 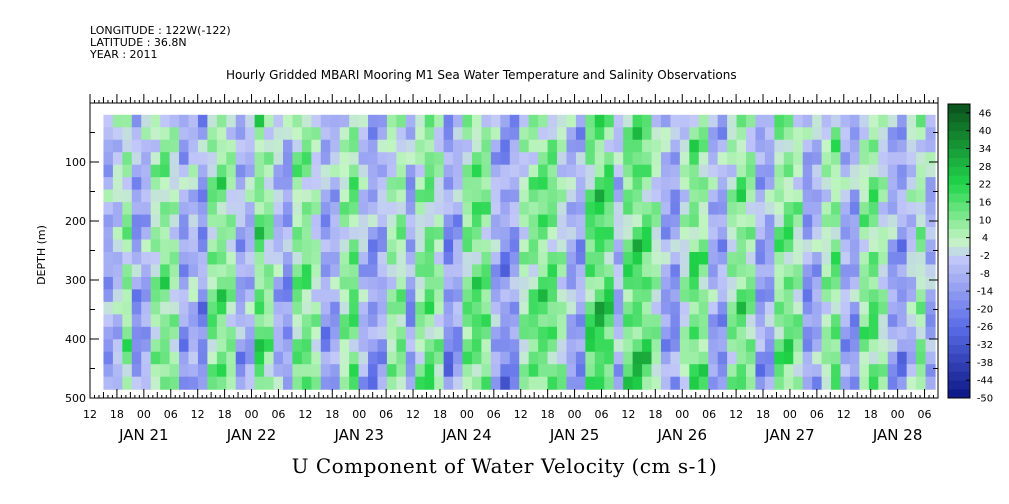 I want to click on x-tick-label: 18, so click(x=225, y=414).